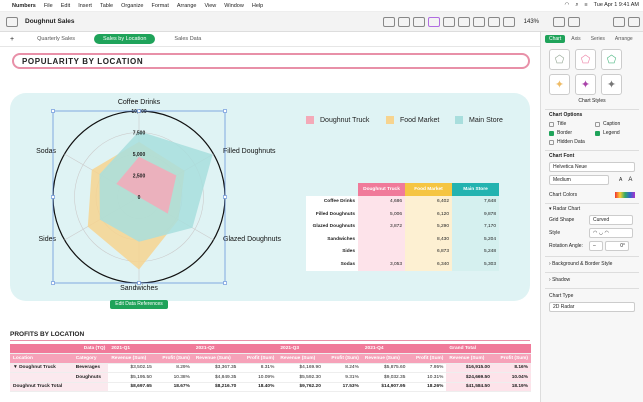  What do you see at coordinates (572, 124) in the screenshot?
I see `option-title: Title` at bounding box center [572, 124].